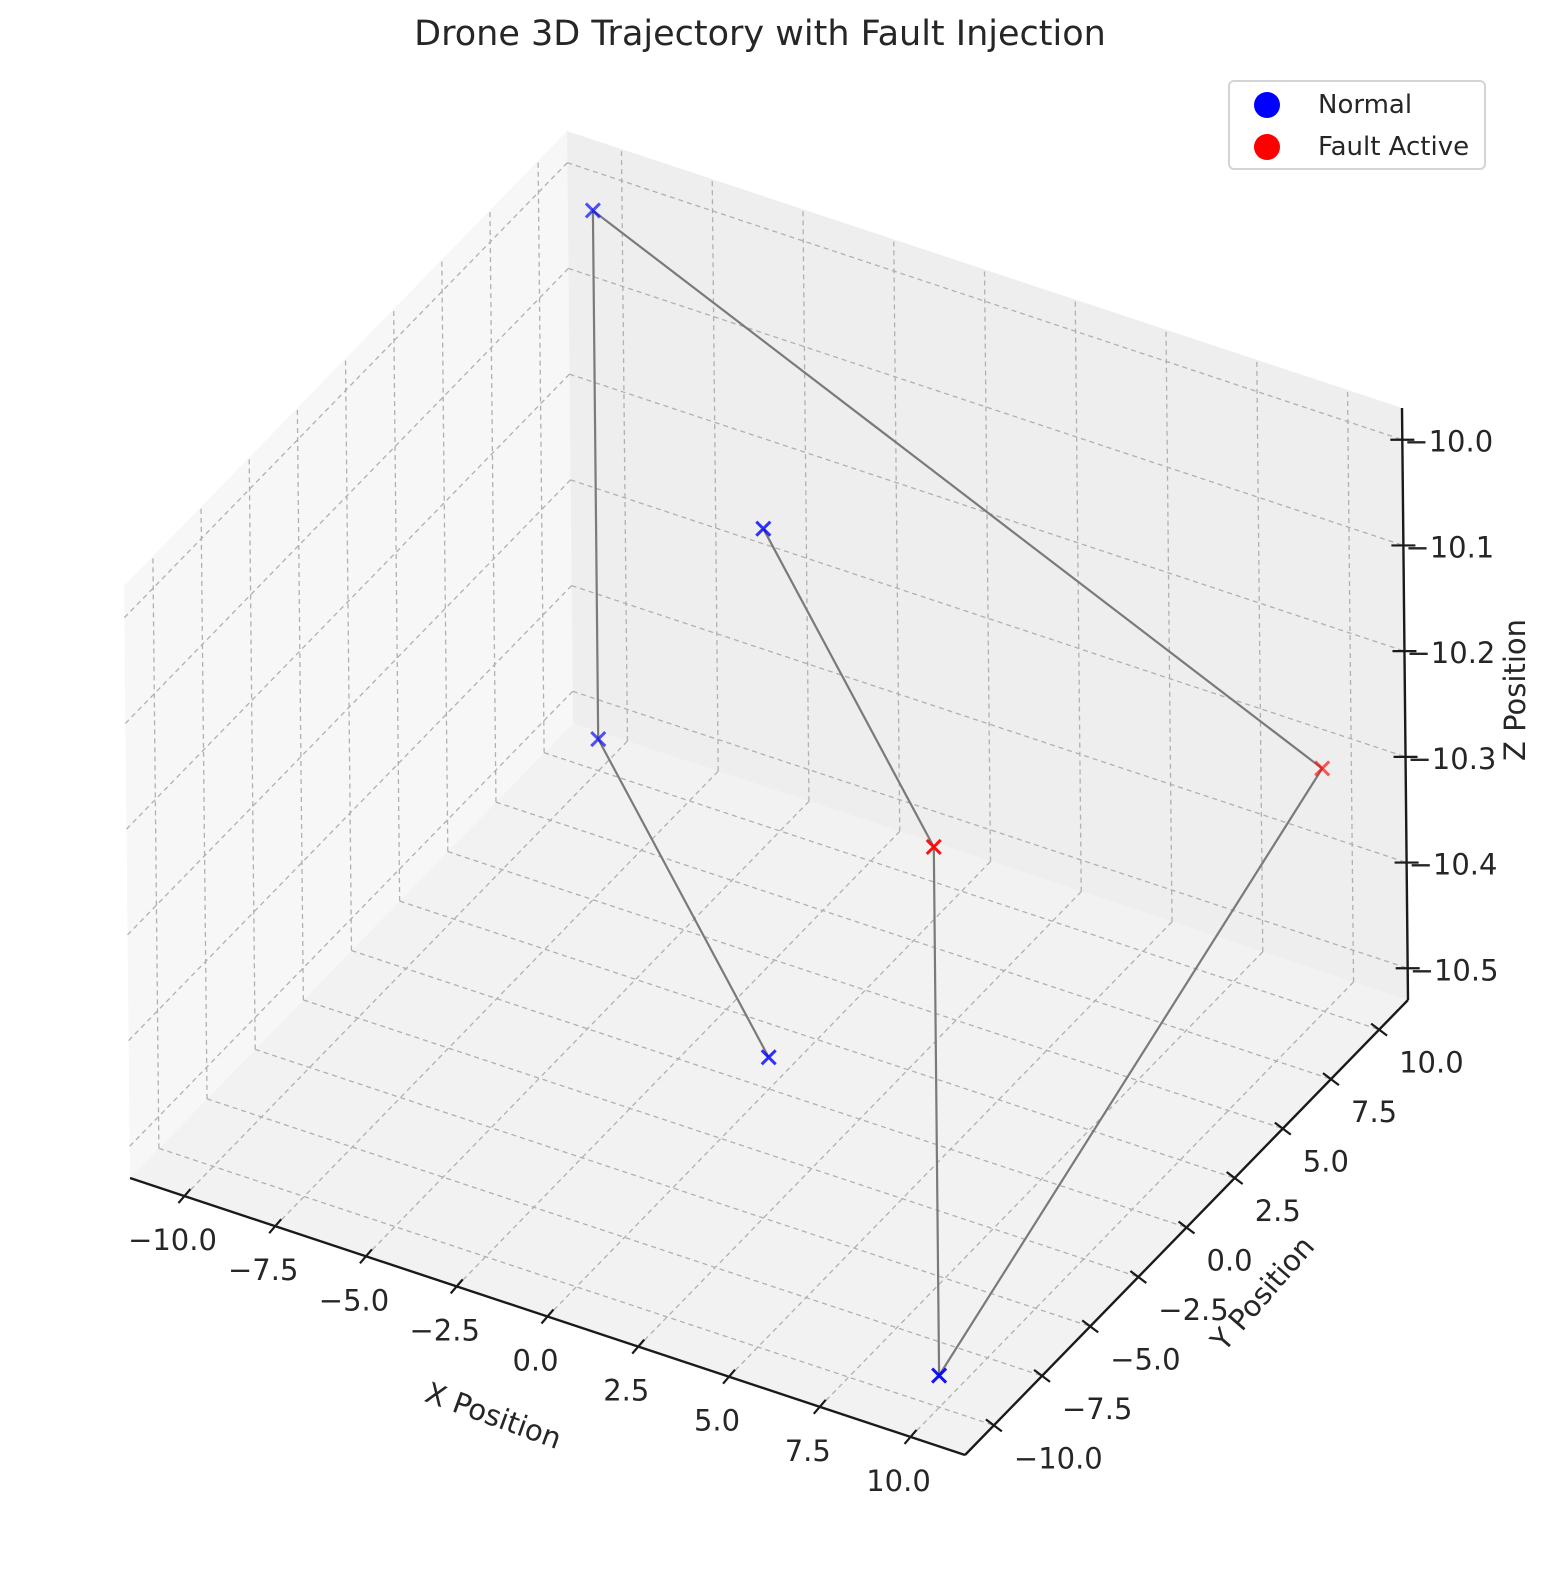 This screenshot has height=1580, width=1567. Describe the element at coordinates (1357, 125) in the screenshot. I see `legend: Normal Fault Active` at that location.